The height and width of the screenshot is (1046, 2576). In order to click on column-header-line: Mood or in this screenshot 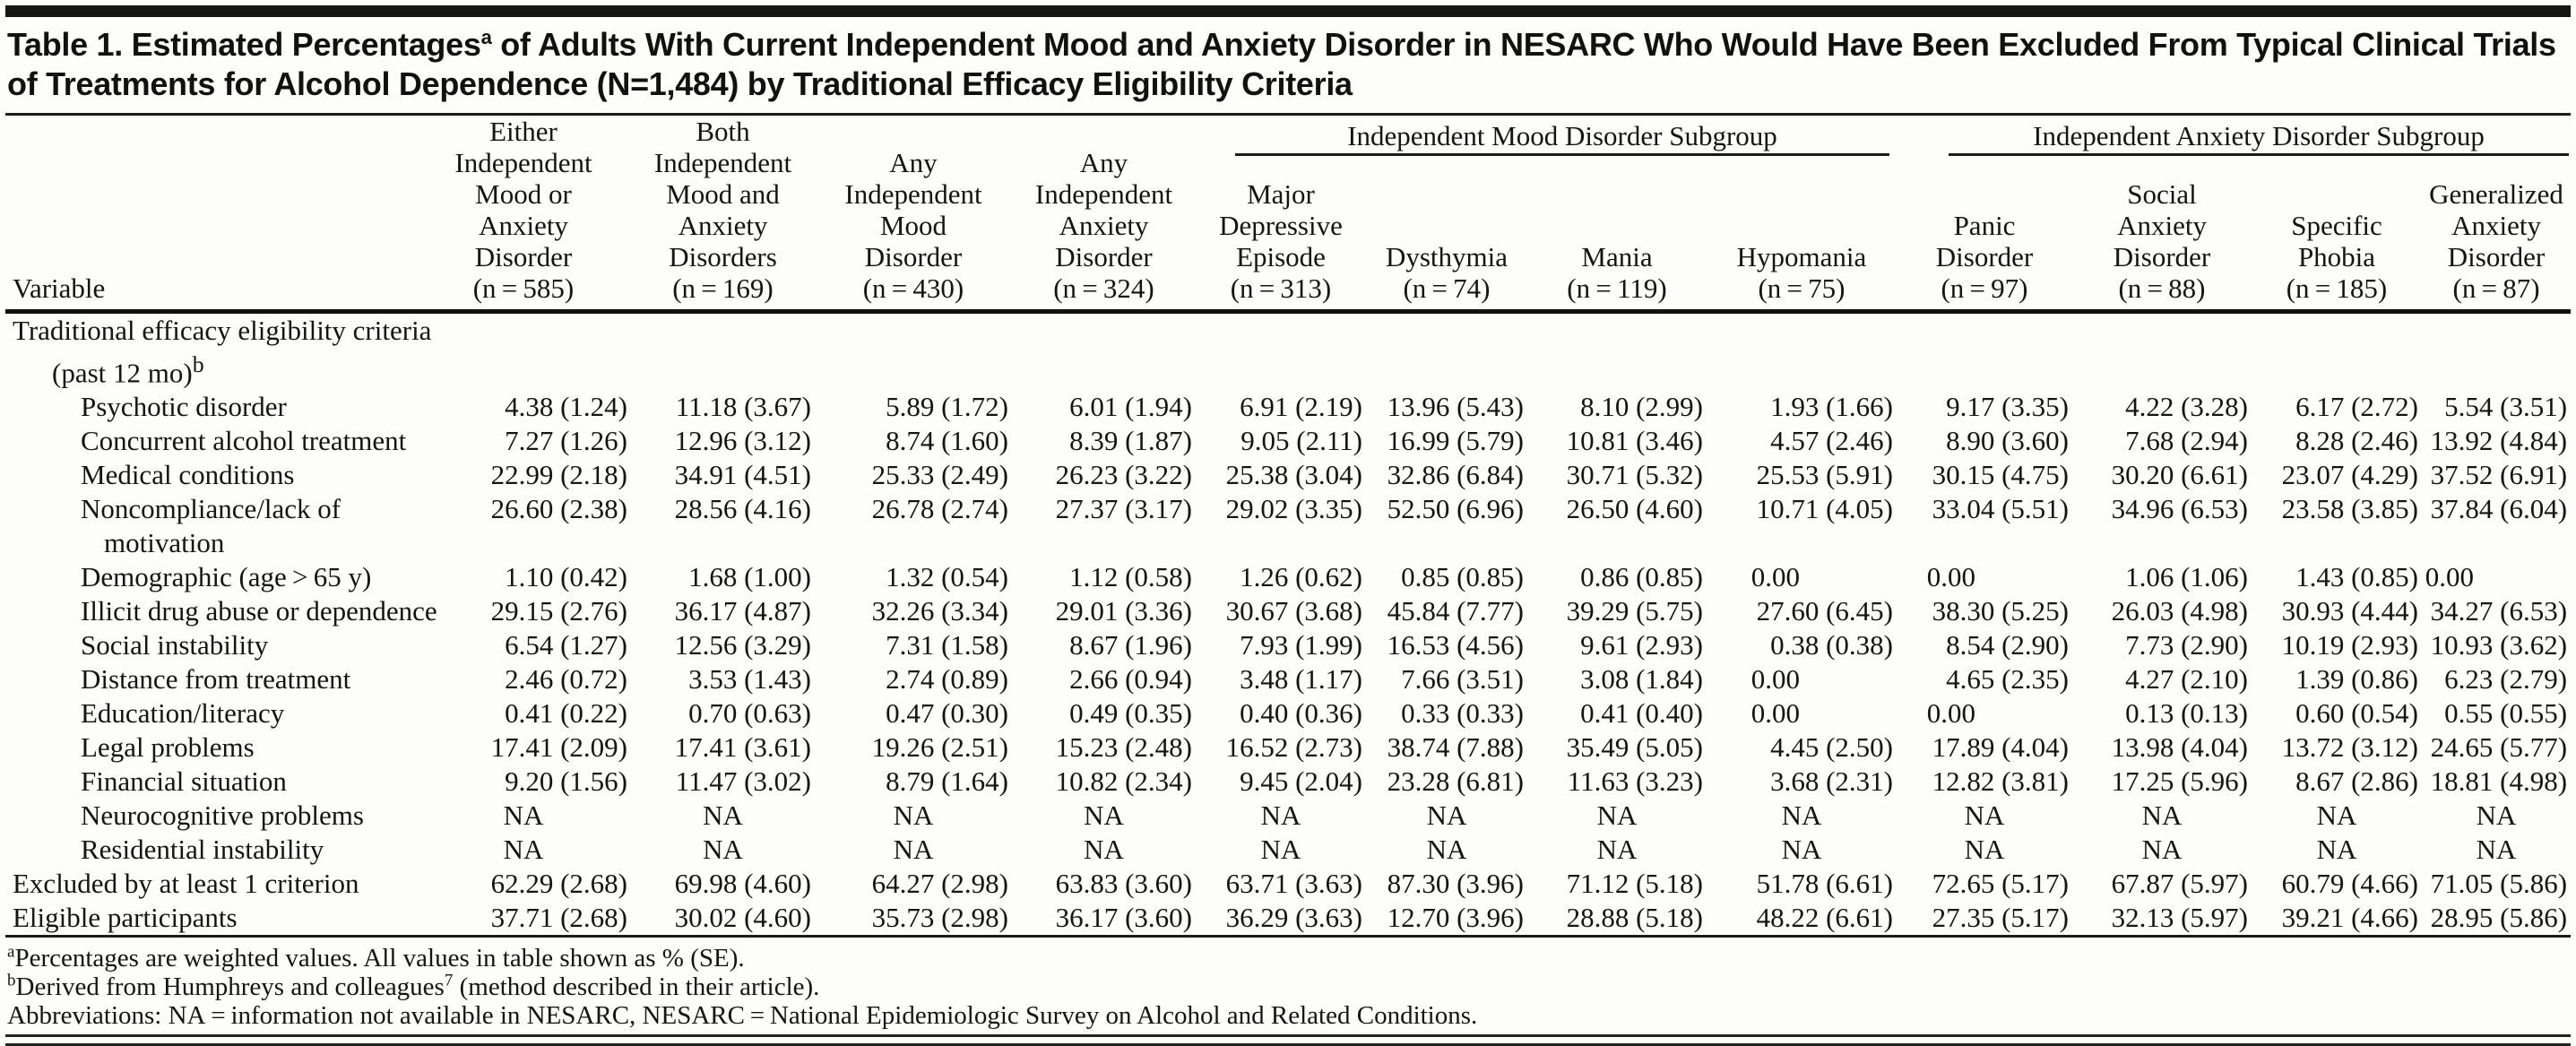, I will do `click(523, 194)`.